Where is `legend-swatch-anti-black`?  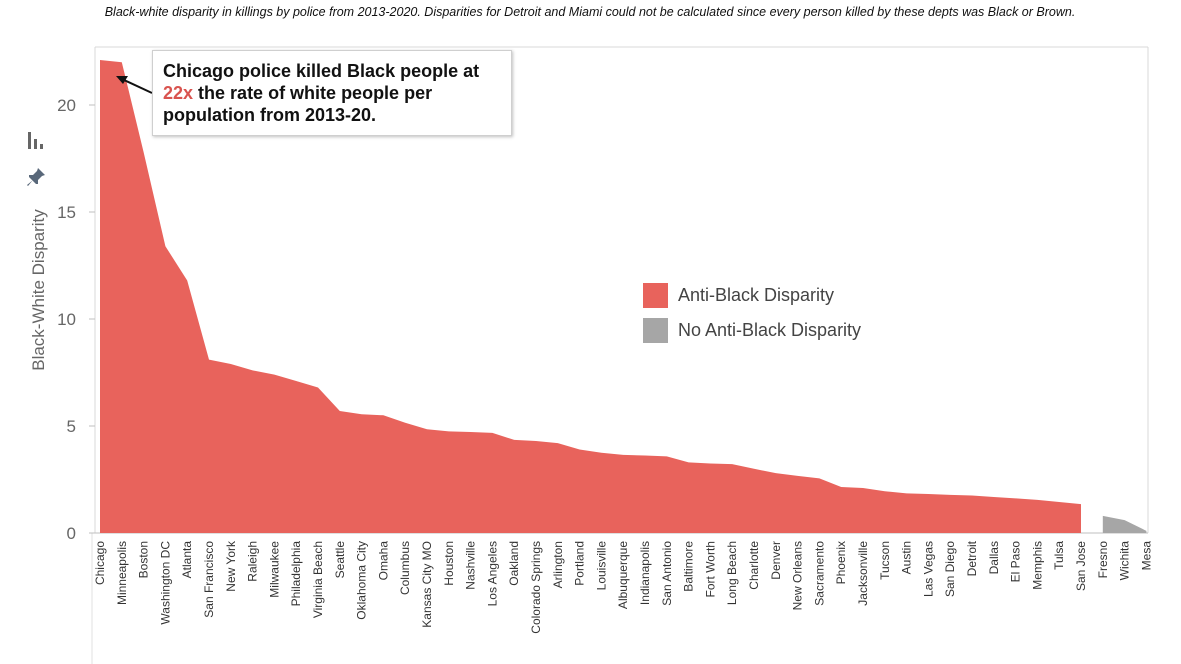 legend-swatch-anti-black is located at coordinates (655, 295).